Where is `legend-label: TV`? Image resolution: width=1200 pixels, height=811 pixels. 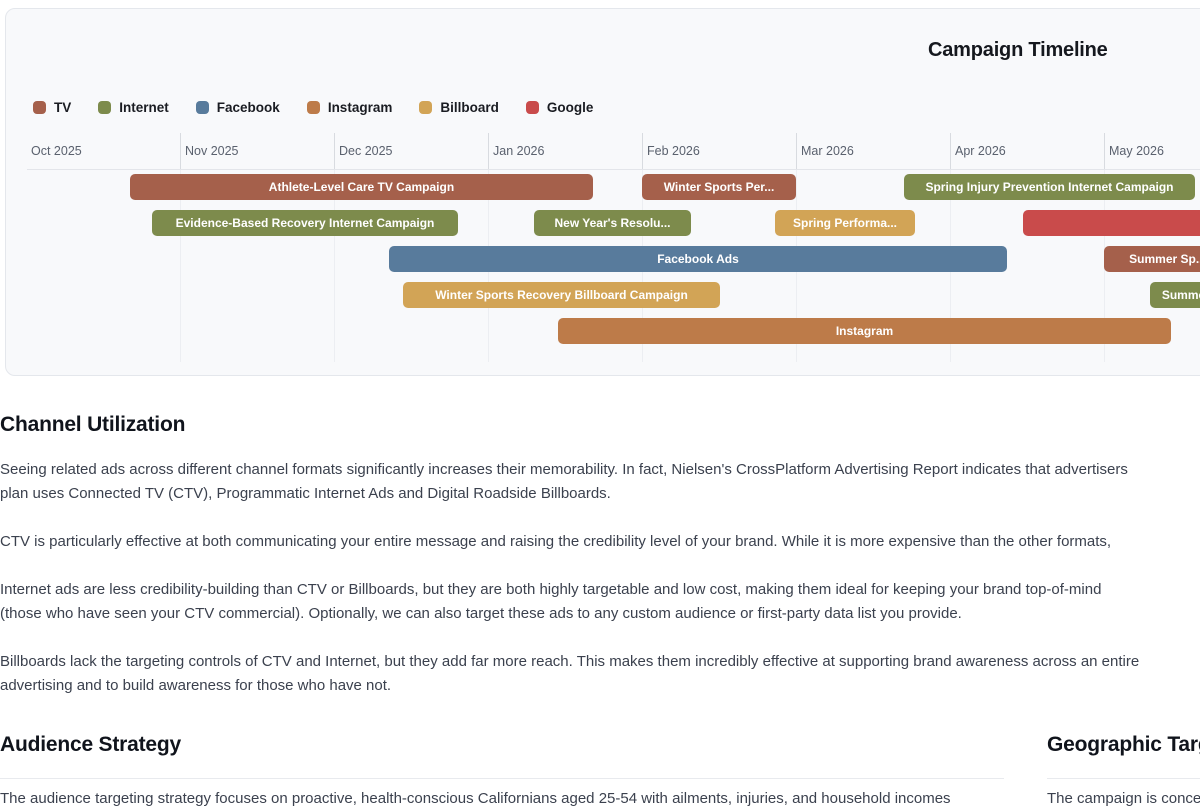 legend-label: TV is located at coordinates (63, 107).